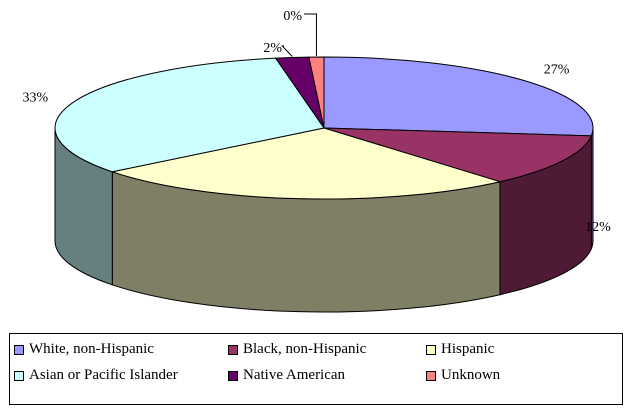 This screenshot has width=629, height=414. What do you see at coordinates (458, 96) in the screenshot?
I see `slice-white-non-hispanic` at bounding box center [458, 96].